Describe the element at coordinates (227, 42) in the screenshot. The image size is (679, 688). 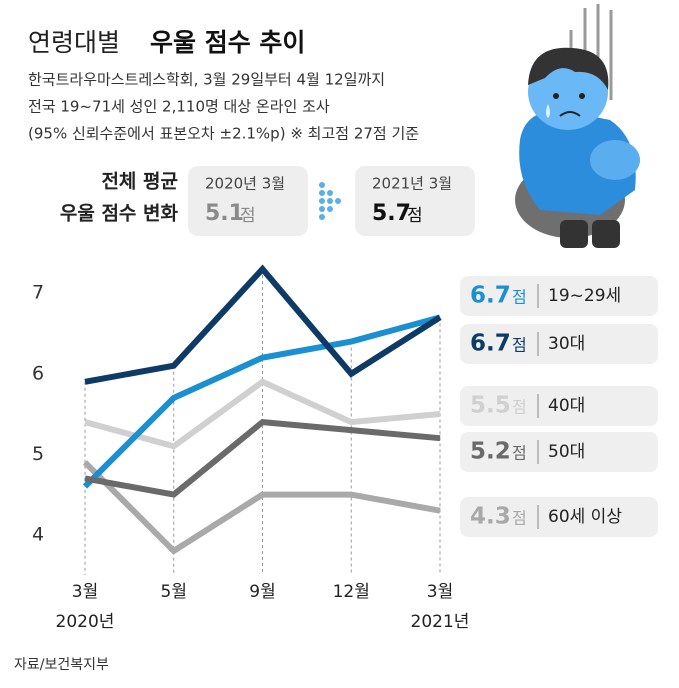
I see `chart-title-emphasis: 우울 점수 추이` at that location.